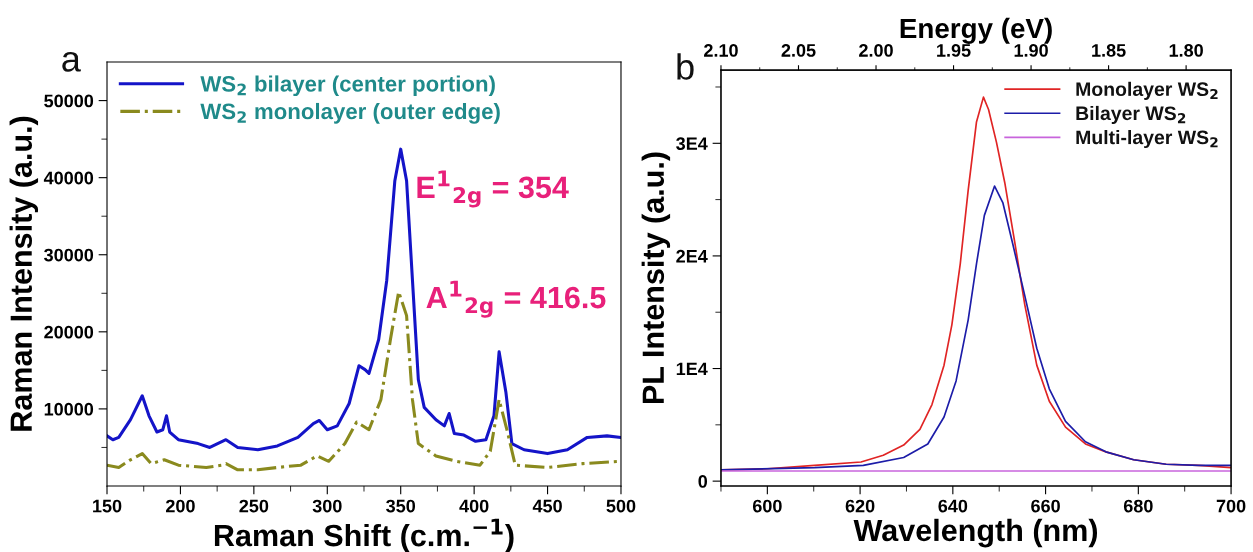 The height and width of the screenshot is (552, 1253). Describe the element at coordinates (767, 506) in the screenshot. I see `x-tick-label: 600` at that location.